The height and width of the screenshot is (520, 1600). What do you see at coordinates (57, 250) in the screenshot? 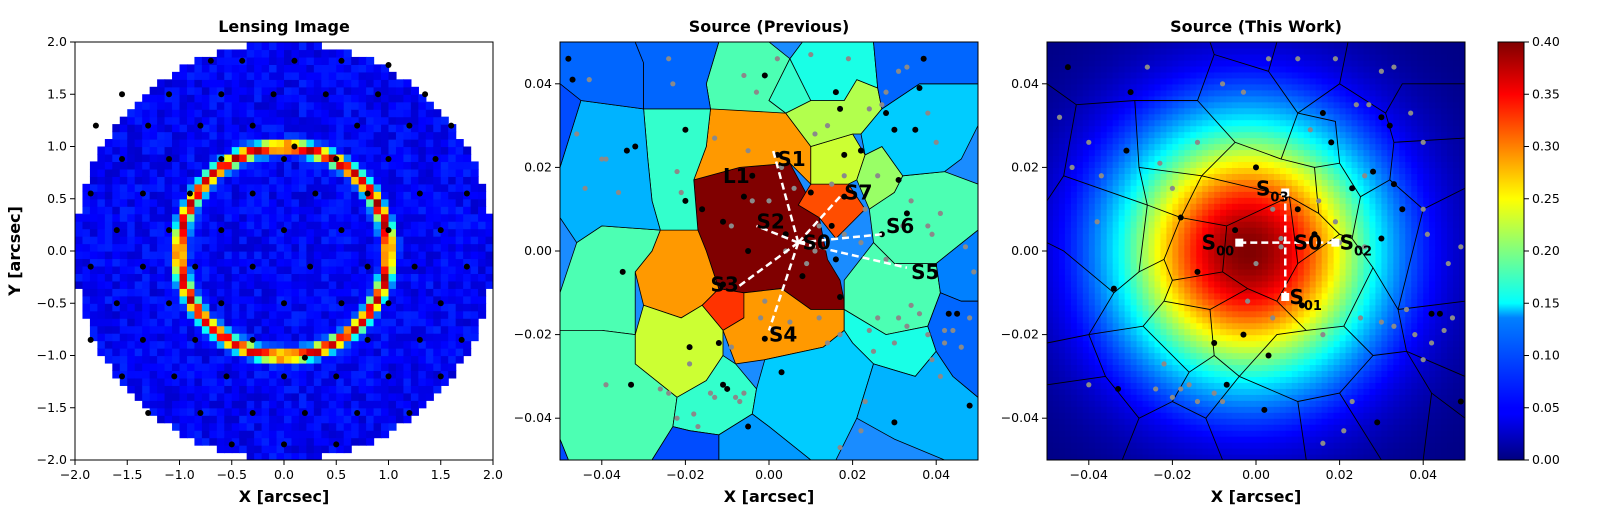
I see `y-tick-label: 0.0` at bounding box center [57, 250].